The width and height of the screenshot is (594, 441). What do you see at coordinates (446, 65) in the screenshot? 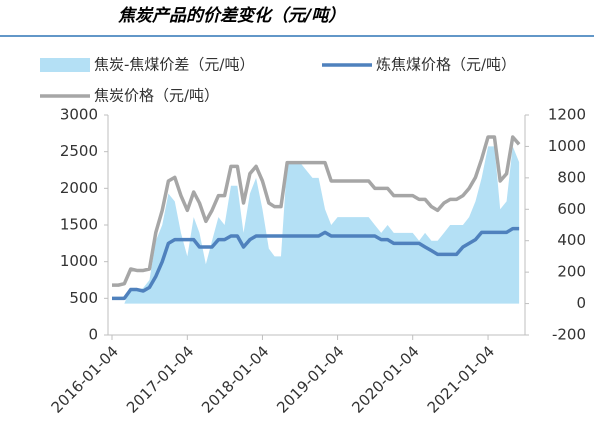
I see `legend-label: 炼焦煤价格（元/吨）` at bounding box center [446, 65].